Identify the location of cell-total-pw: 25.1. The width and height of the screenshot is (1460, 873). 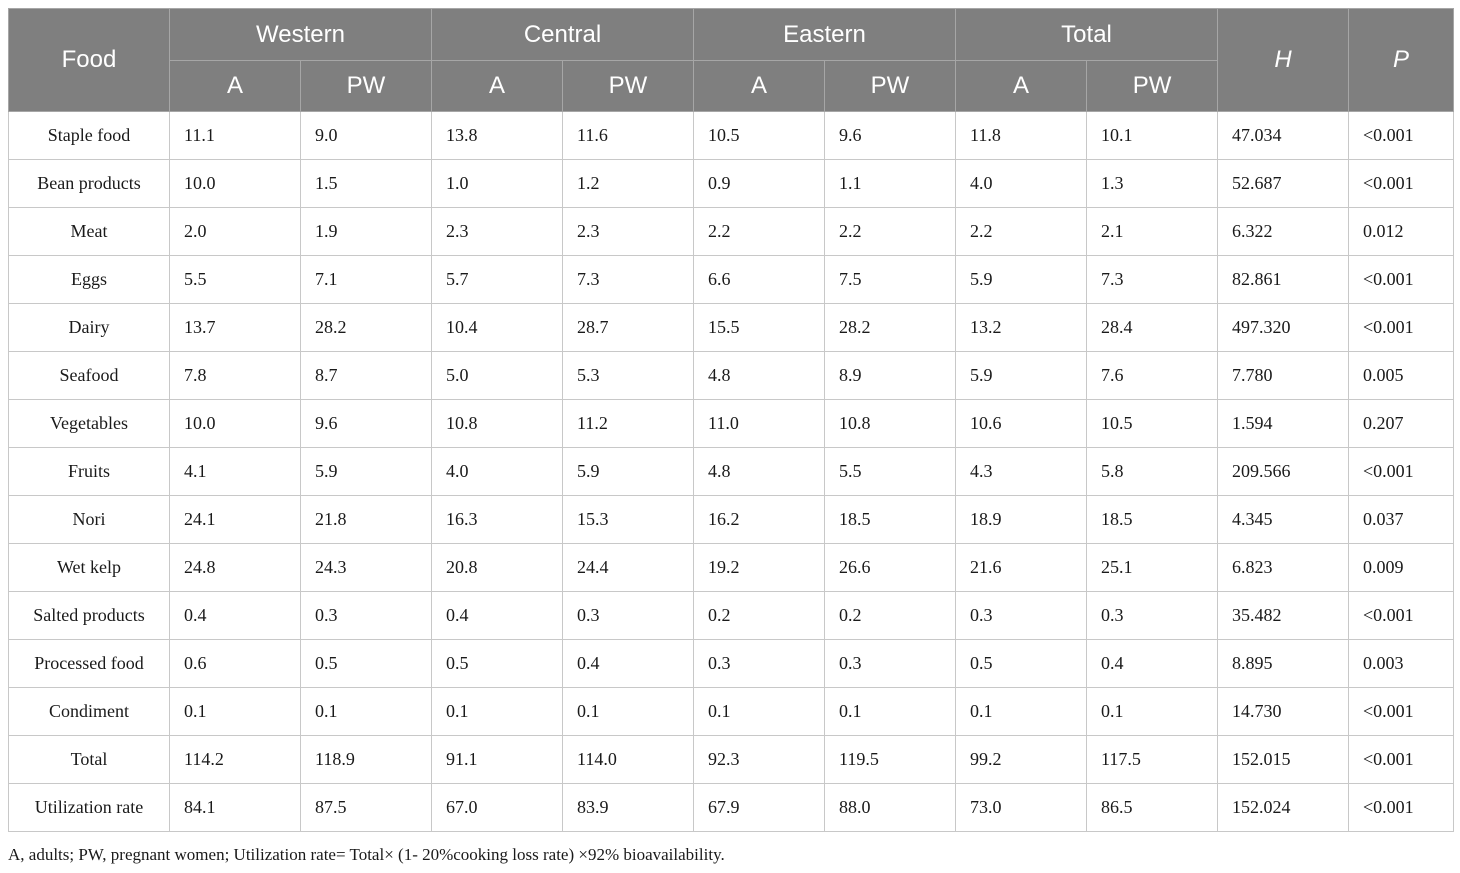
(1152, 567).